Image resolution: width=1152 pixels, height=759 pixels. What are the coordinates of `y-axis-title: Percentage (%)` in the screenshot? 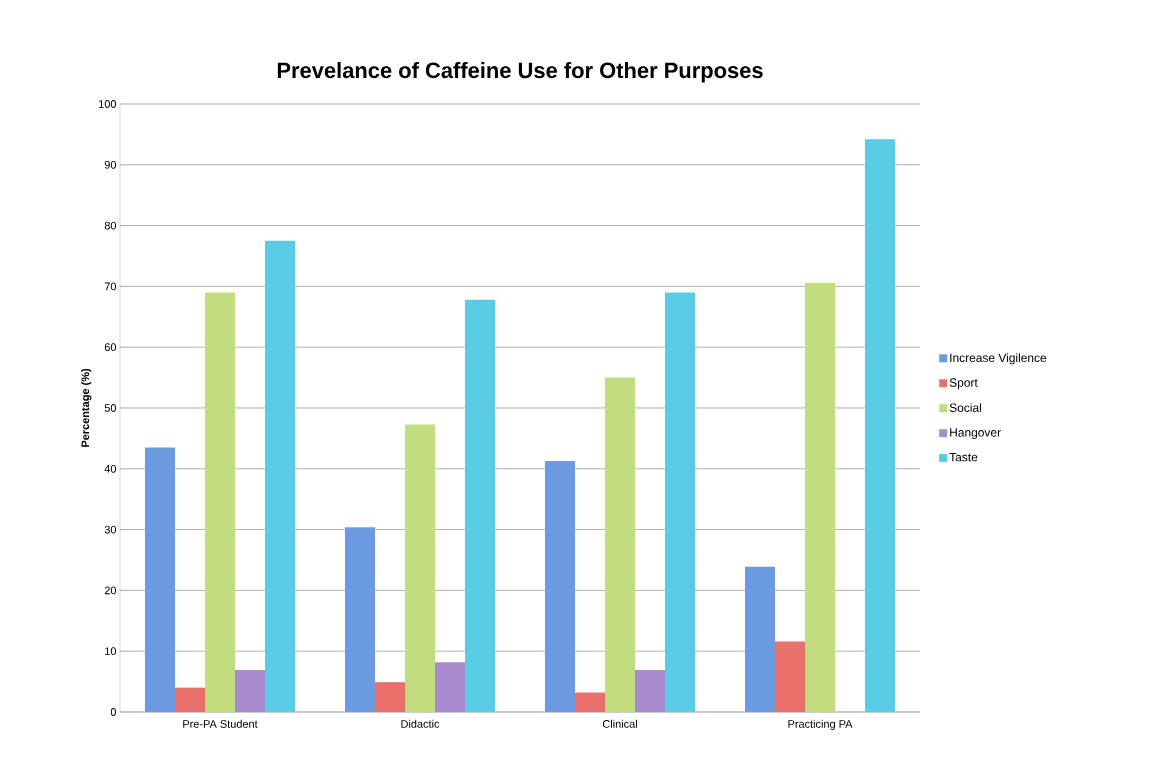 It's located at (86, 407).